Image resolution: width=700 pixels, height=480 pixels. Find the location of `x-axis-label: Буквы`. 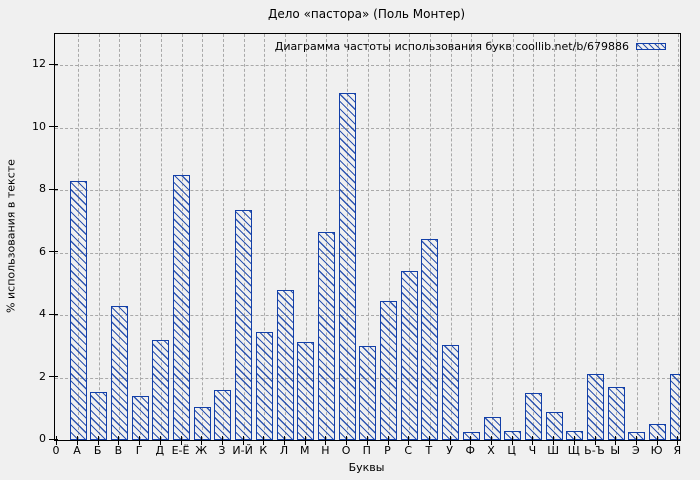

x-axis-label: Буквы is located at coordinates (366, 467).